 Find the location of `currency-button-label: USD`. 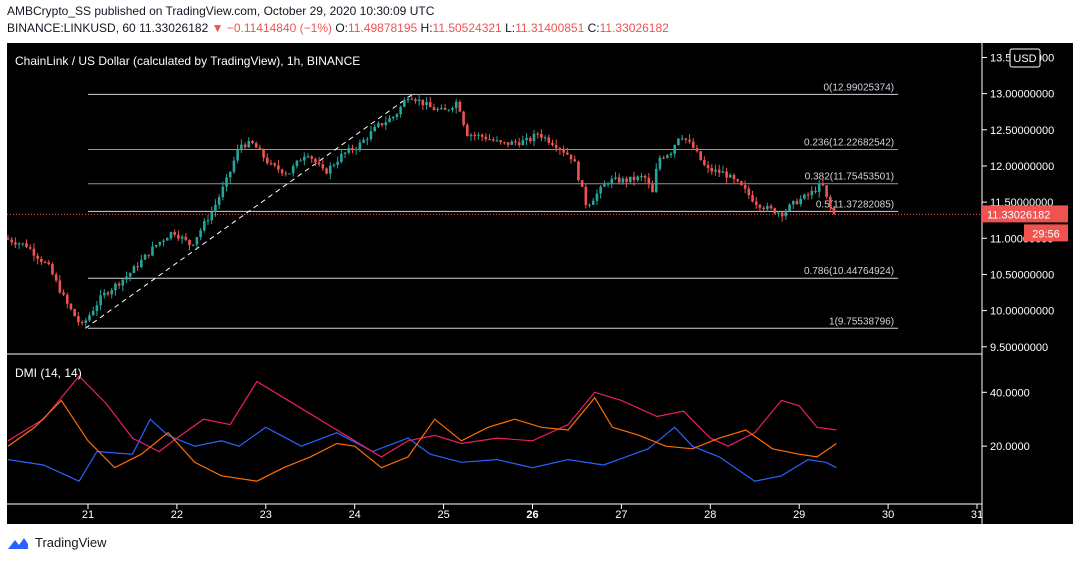

currency-button-label: USD is located at coordinates (1024, 59).